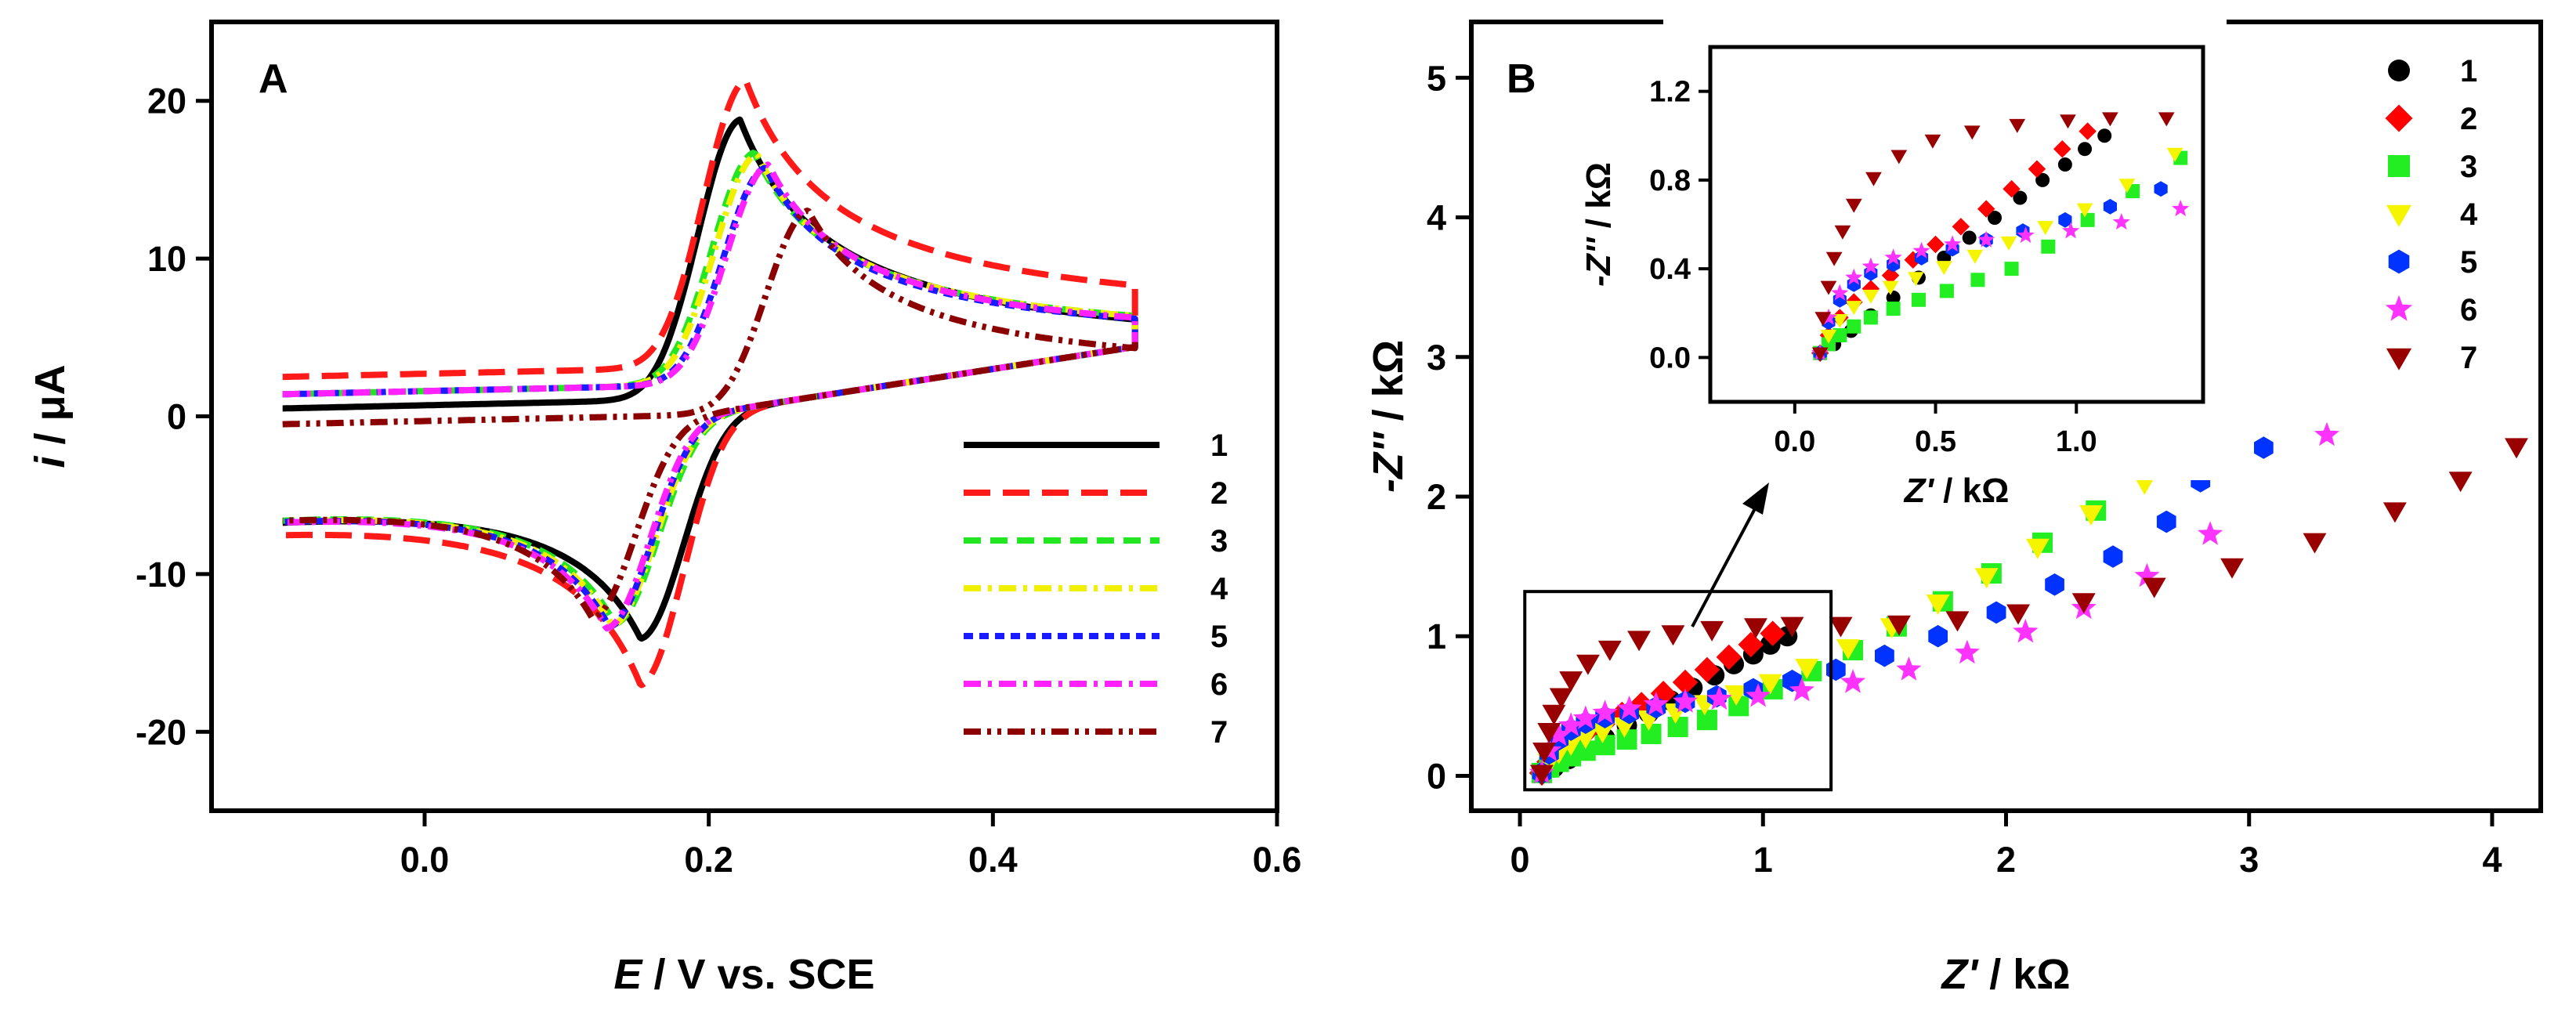 This screenshot has height=1023, width=2576. Describe the element at coordinates (1599, 199) in the screenshot. I see `inset-y-axis-title-unit: / kΩ` at that location.